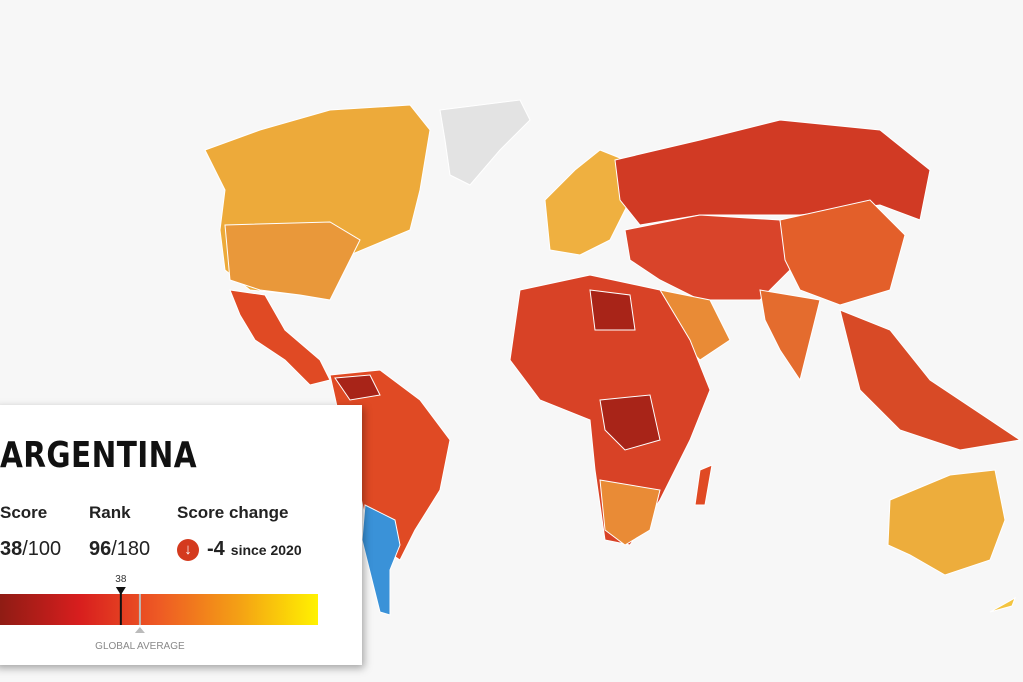 The width and height of the screenshot is (1023, 682). I want to click on greenland, so click(485, 142).